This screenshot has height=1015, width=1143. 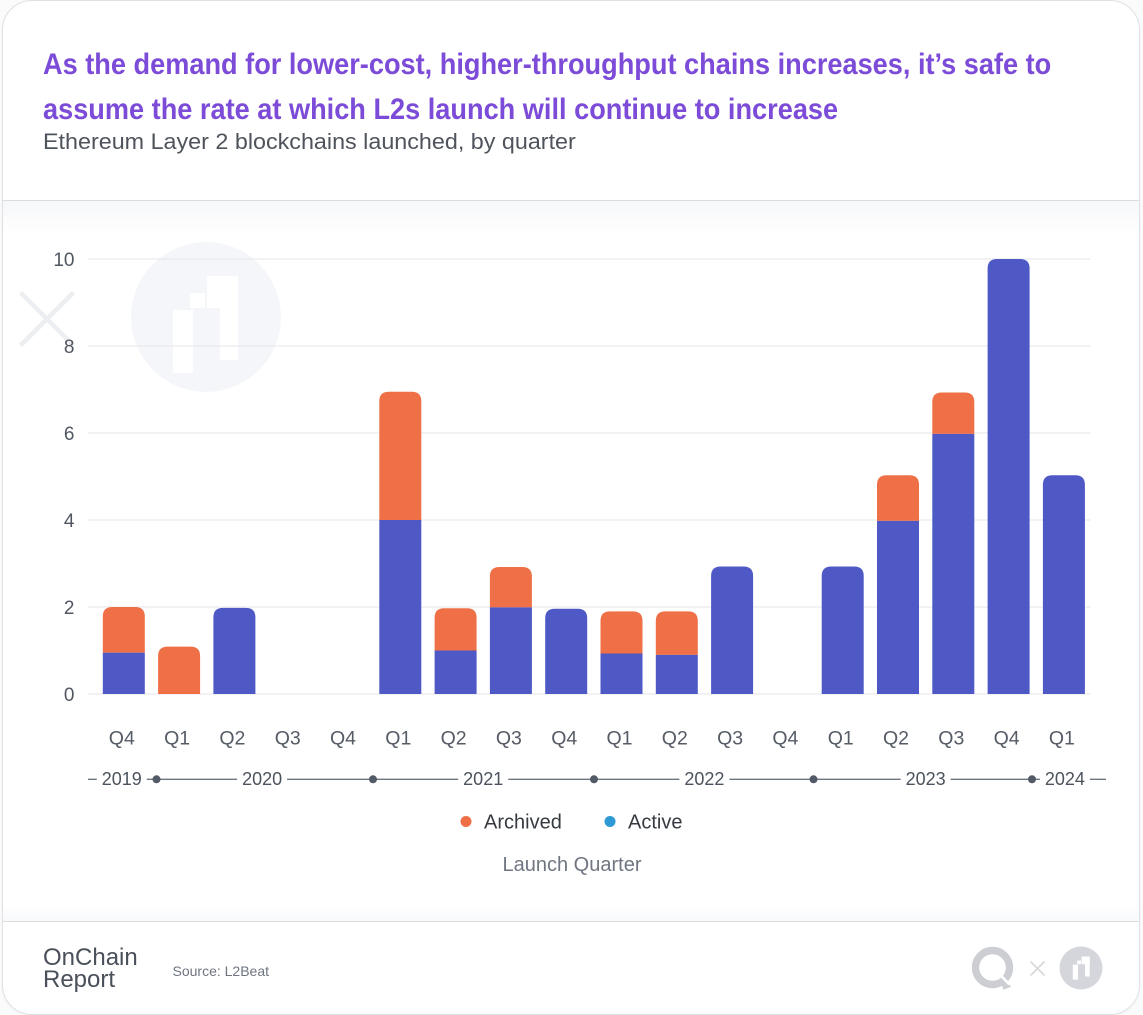 I want to click on svg-text: 2021, so click(x=483, y=779).